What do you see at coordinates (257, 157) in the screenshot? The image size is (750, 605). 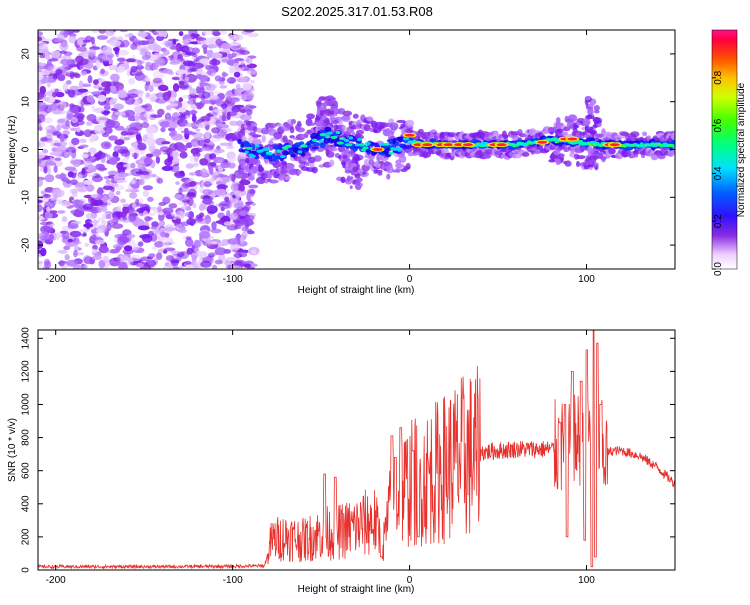 I see `trace-core-blob` at bounding box center [257, 157].